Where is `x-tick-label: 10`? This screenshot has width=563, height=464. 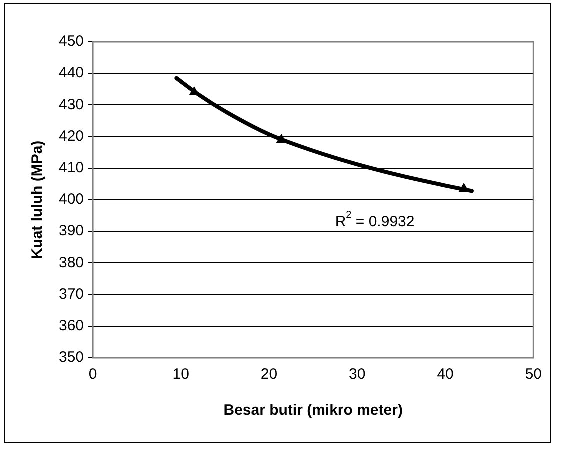 x-tick-label: 10 is located at coordinates (181, 375).